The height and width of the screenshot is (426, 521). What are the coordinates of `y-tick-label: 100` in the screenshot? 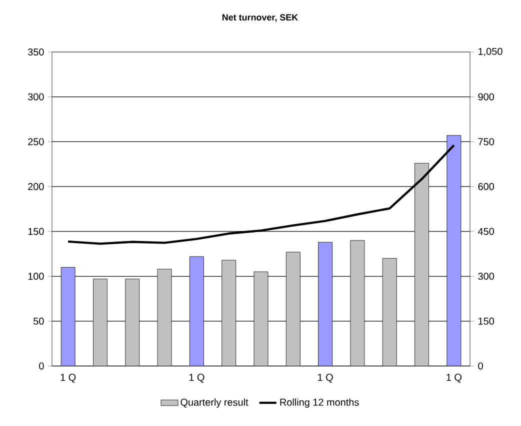 It's located at (36, 276).